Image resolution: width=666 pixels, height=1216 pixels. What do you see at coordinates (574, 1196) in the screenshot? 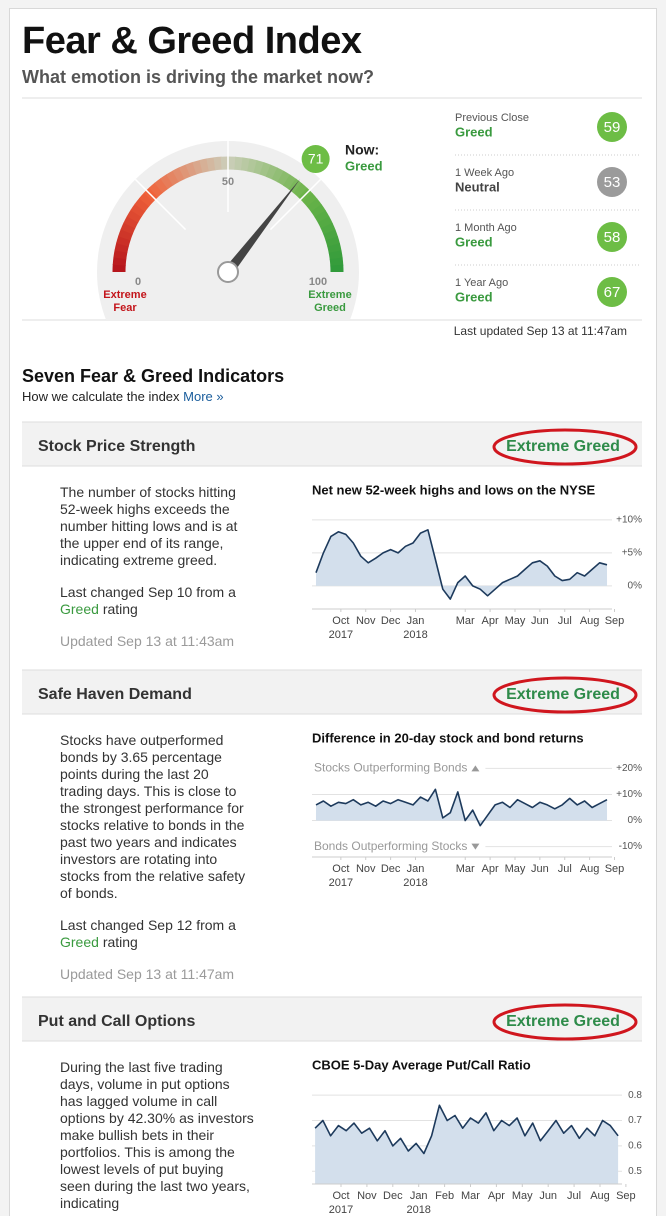
I see `x-tick-label: Jul` at bounding box center [574, 1196].